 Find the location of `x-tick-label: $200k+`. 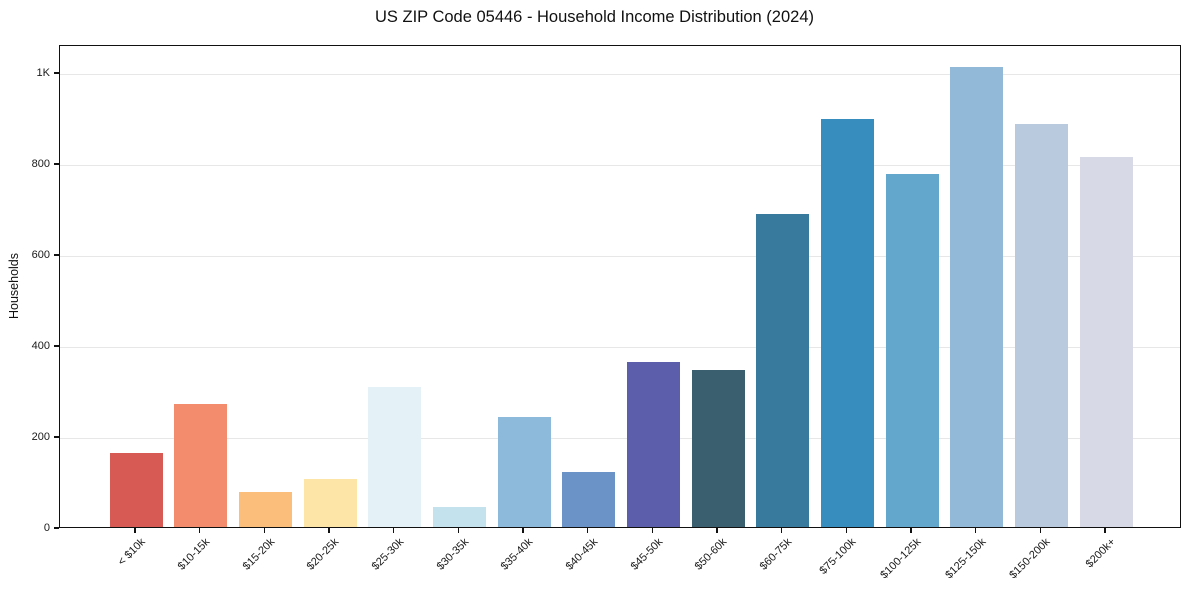

x-tick-label: $200k+ is located at coordinates (1100, 553).